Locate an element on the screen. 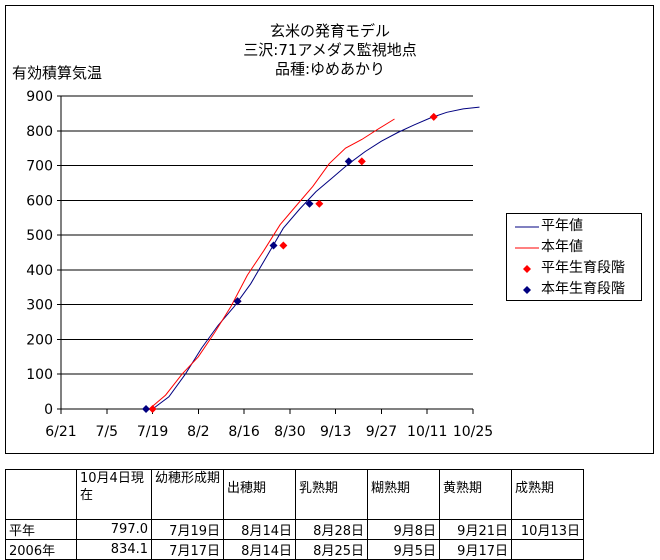 The image size is (660, 560). legend-item: 平年値 is located at coordinates (574, 226).